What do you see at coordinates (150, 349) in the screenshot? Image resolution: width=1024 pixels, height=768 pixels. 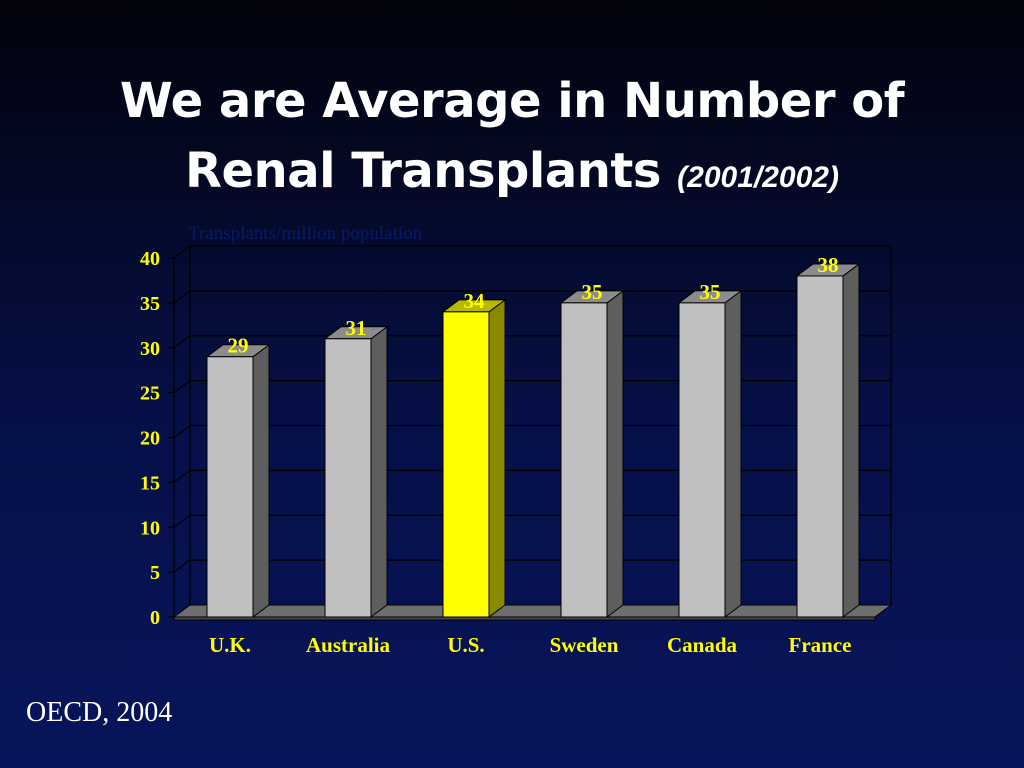 I see `y-tick-label: 30` at bounding box center [150, 349].